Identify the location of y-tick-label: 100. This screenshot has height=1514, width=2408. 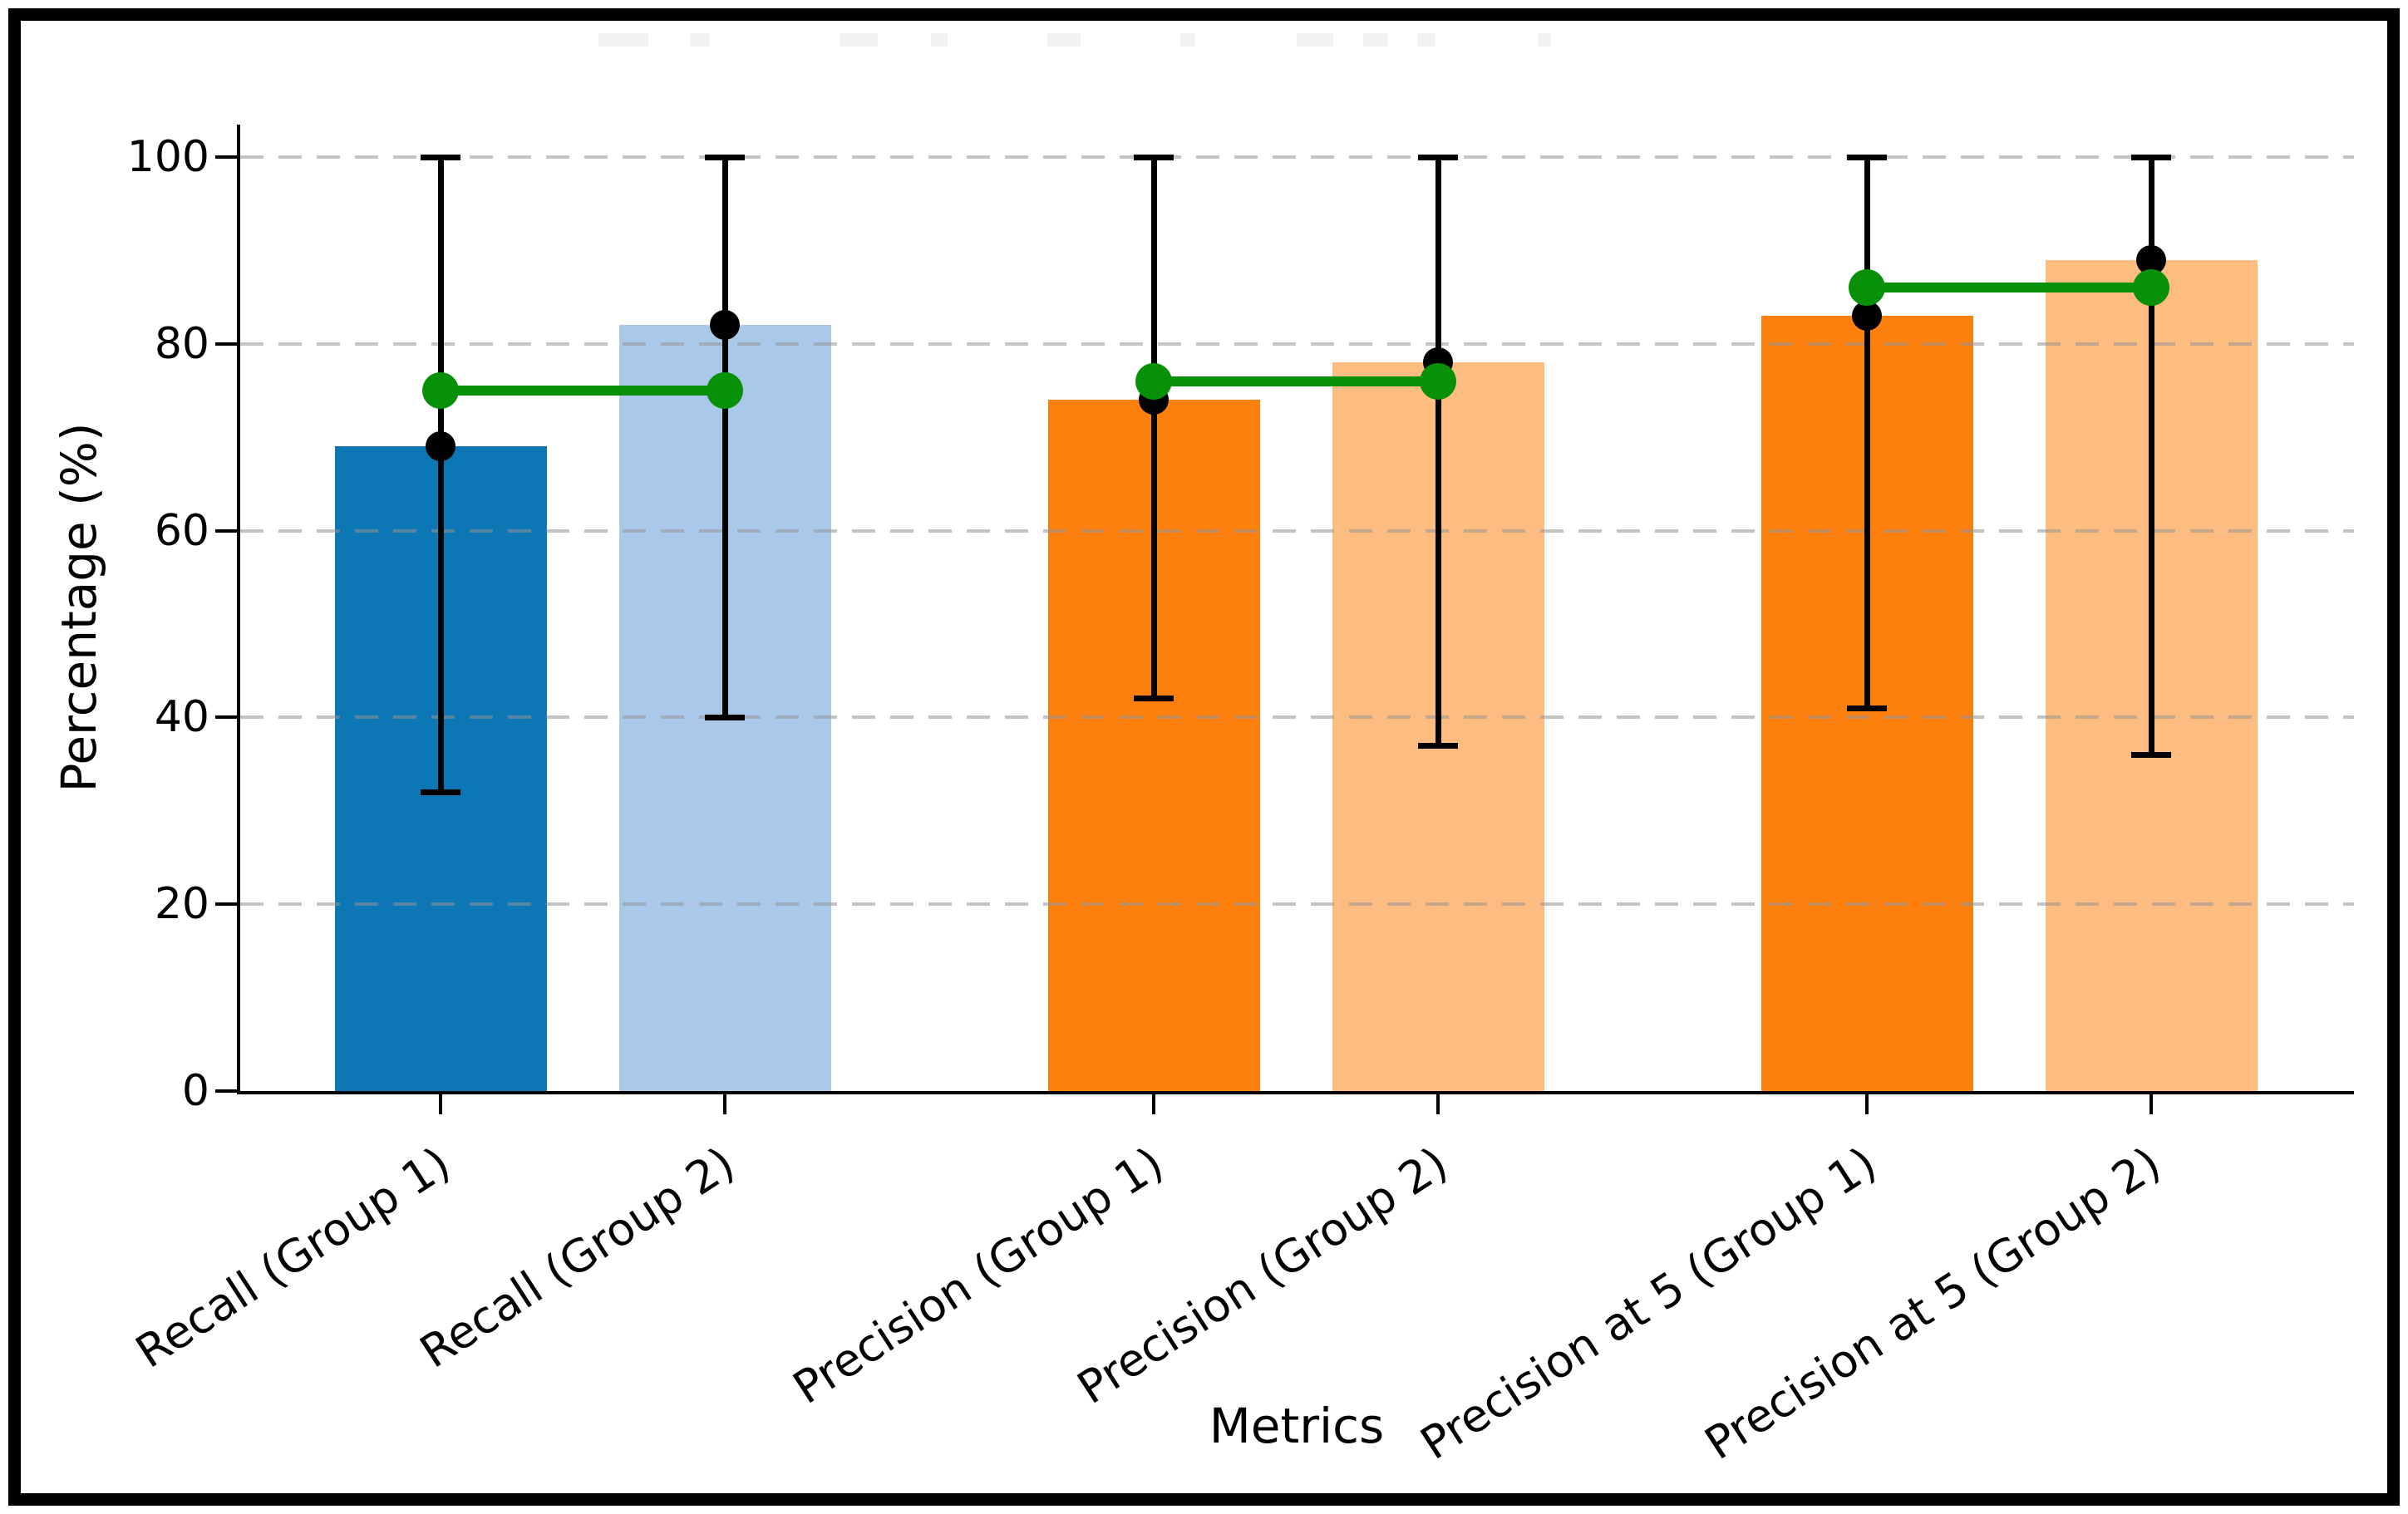
(167, 157).